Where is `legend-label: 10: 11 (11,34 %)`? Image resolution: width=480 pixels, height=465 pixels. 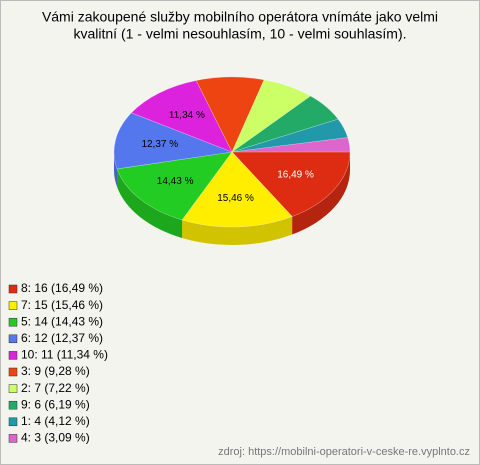 legend-label: 10: 11 (11,34 %) is located at coordinates (64, 355).